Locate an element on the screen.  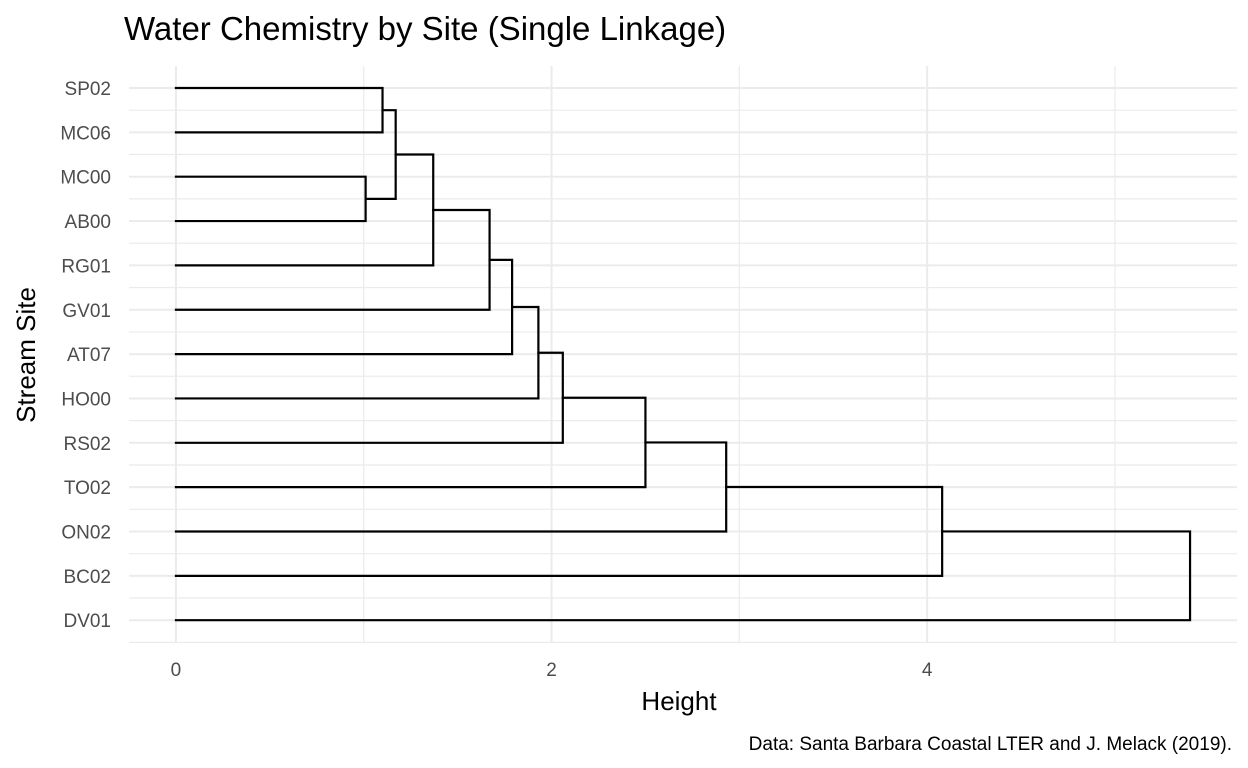
leaf-label-bc02: BC02 is located at coordinates (87, 577).